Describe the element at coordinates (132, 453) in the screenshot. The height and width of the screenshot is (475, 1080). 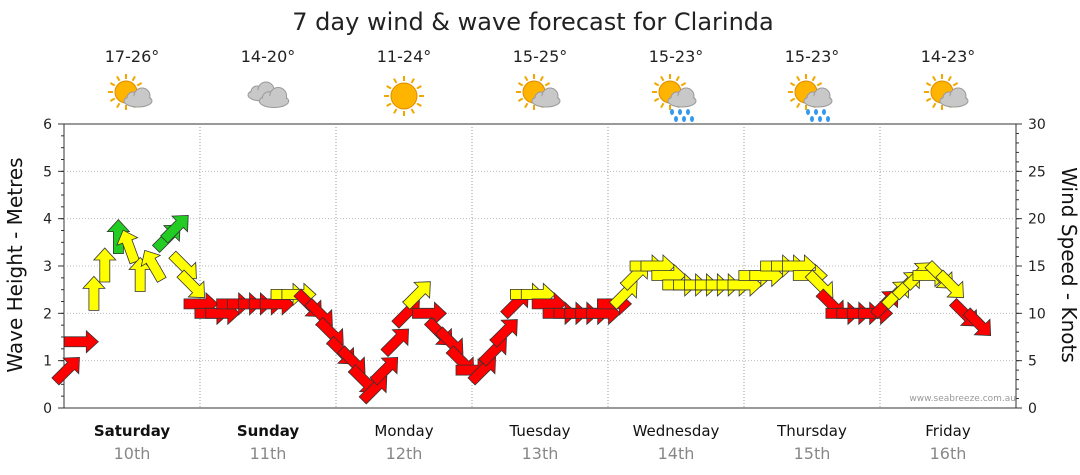
I see `date-label: 10th` at that location.